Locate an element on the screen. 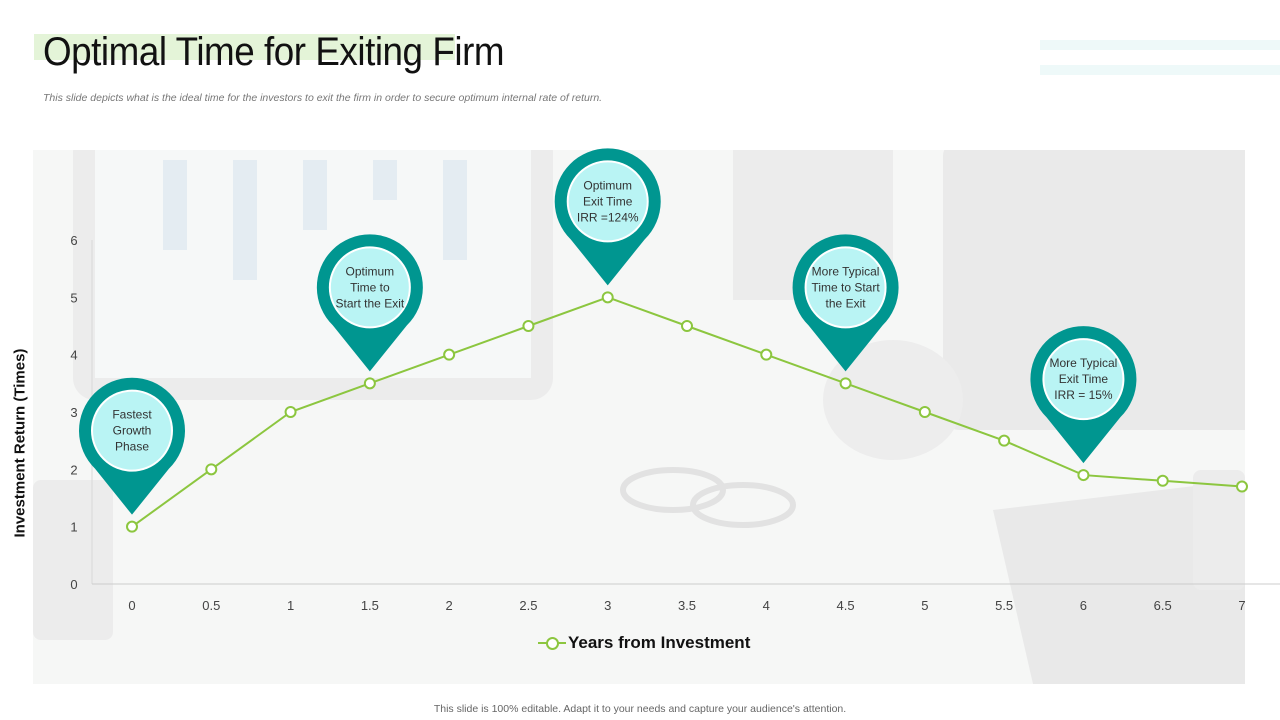 Image resolution: width=1280 pixels, height=720 pixels. annotation-pin: More Typical Time to Start the Exit is located at coordinates (845, 303).